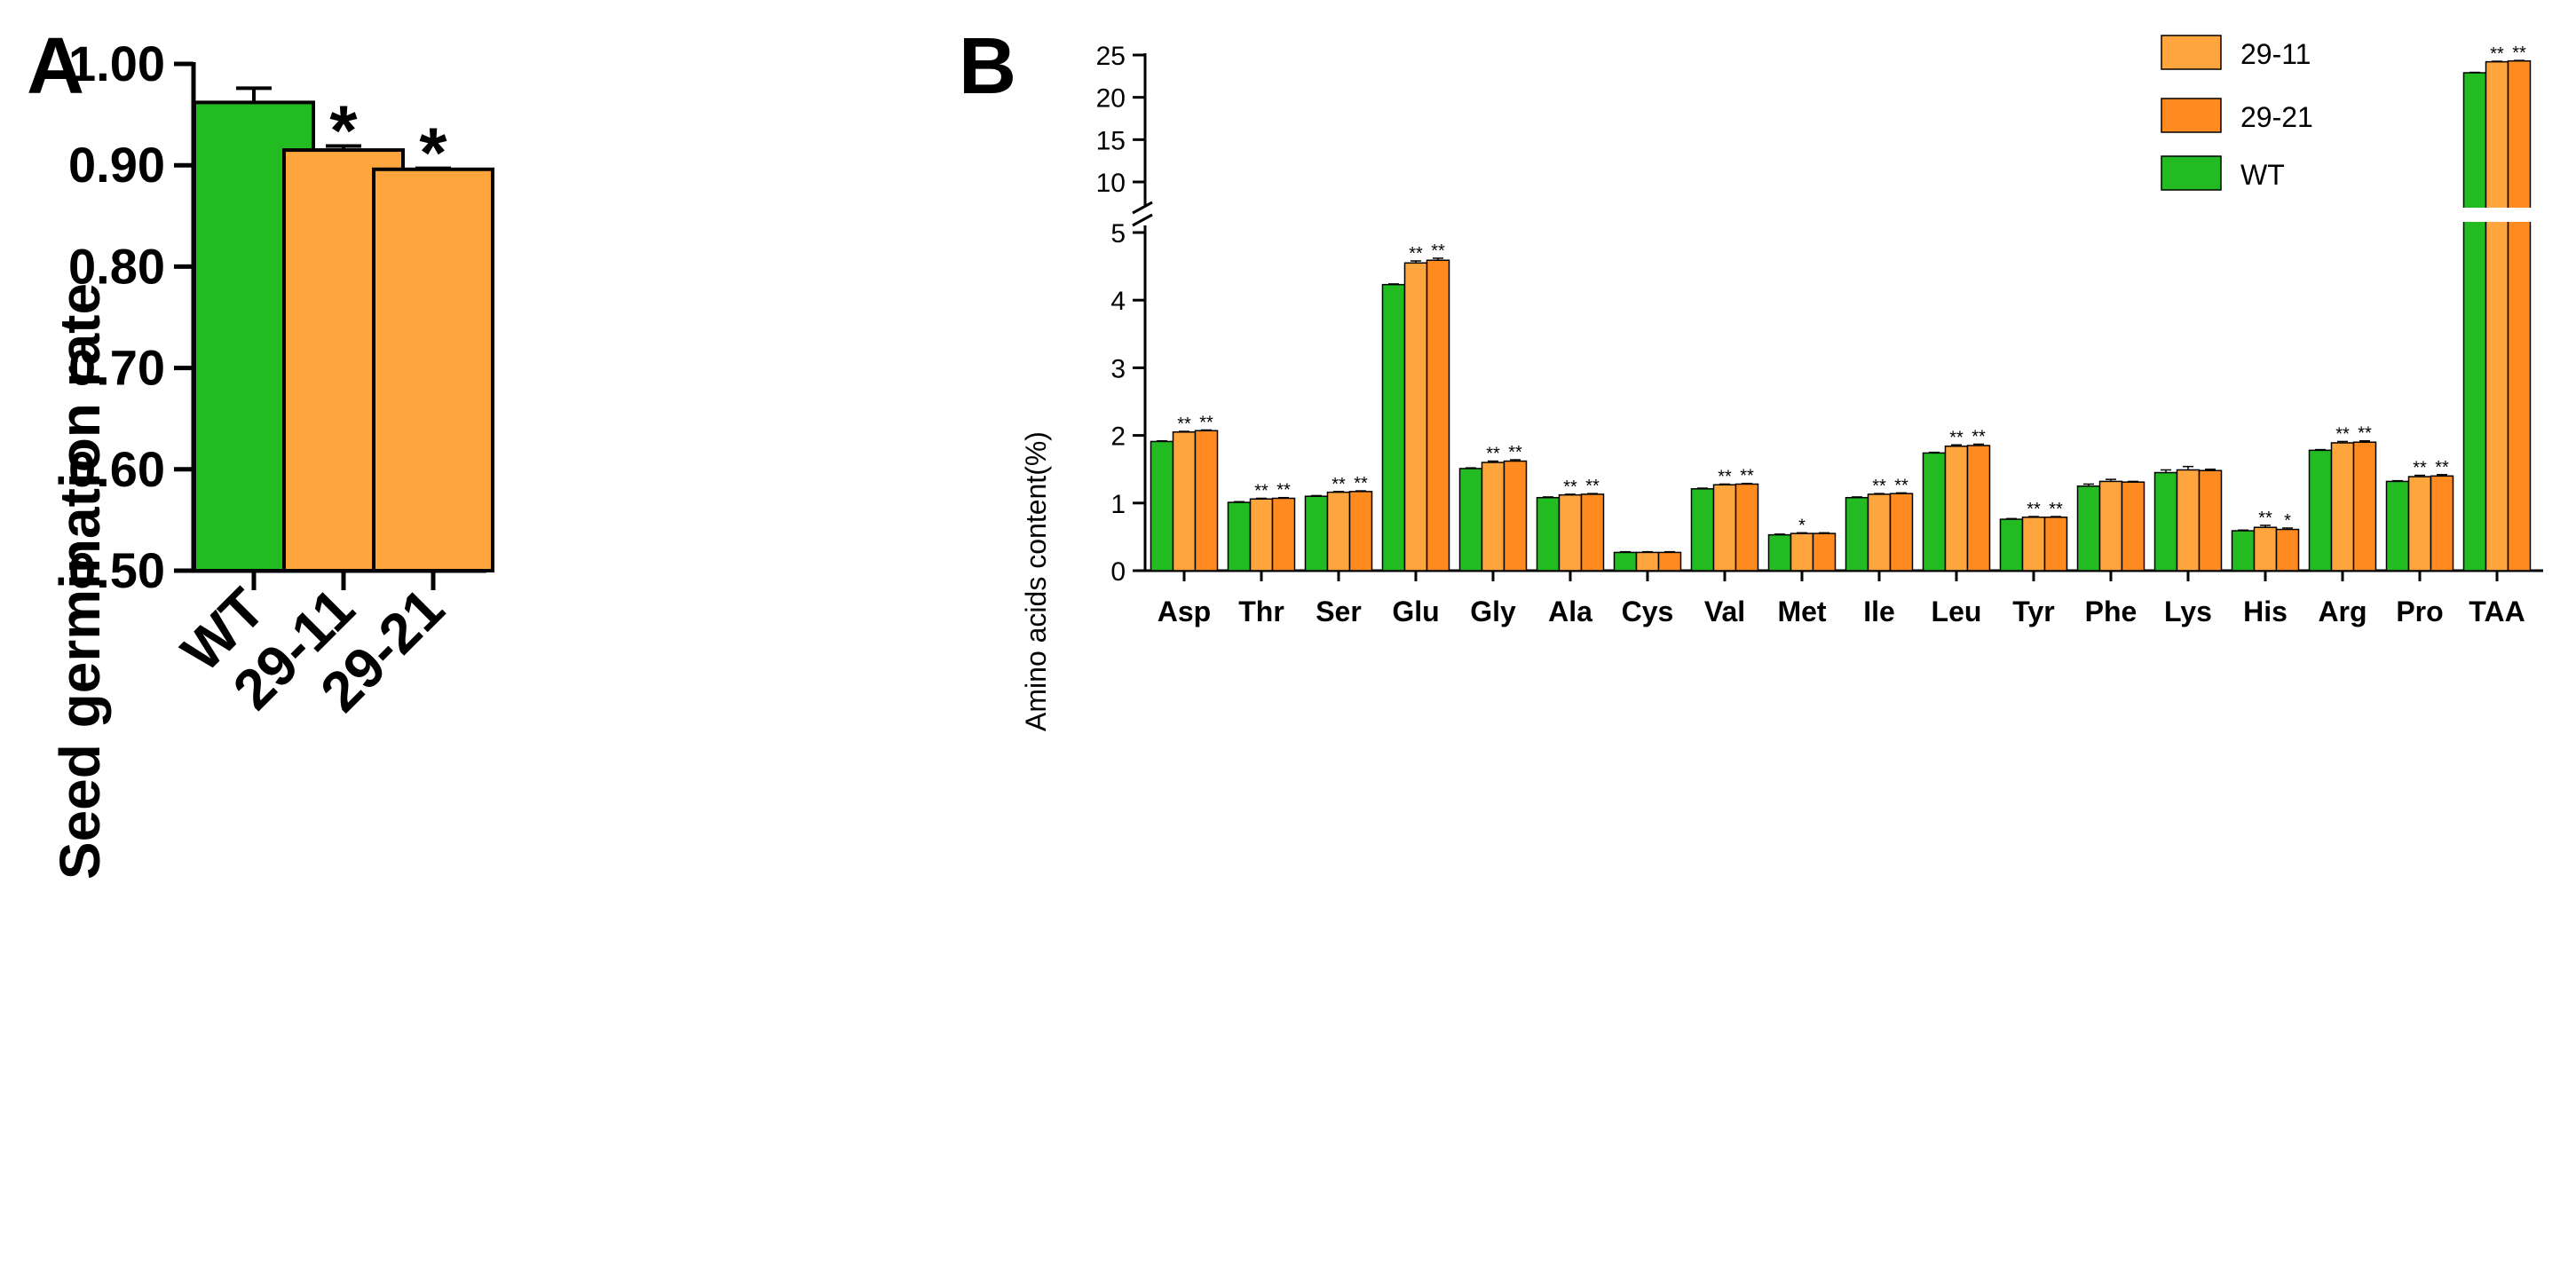  Describe the element at coordinates (1261, 611) in the screenshot. I see `chart-b-x-tick-label: Thr` at that location.